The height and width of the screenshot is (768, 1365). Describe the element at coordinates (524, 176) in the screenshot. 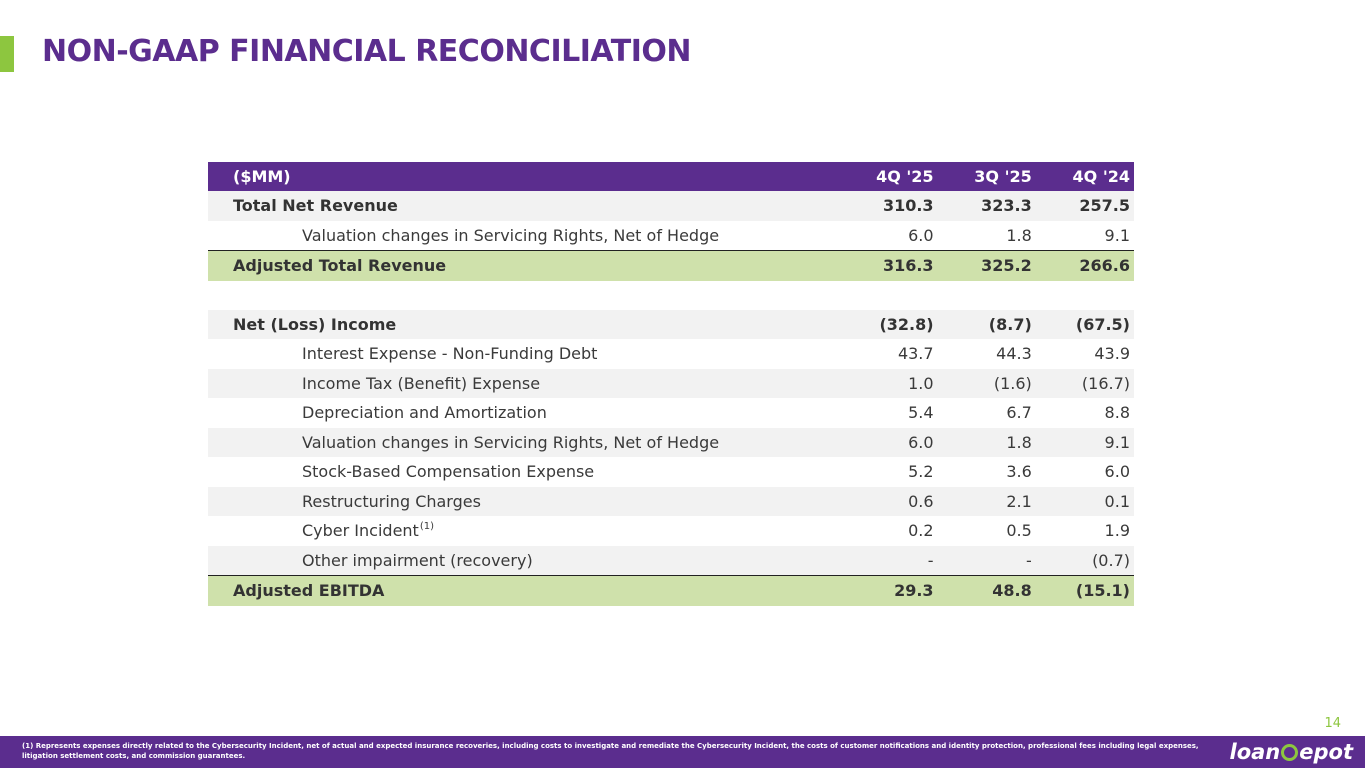

I see `header-units: ($MM)` at that location.